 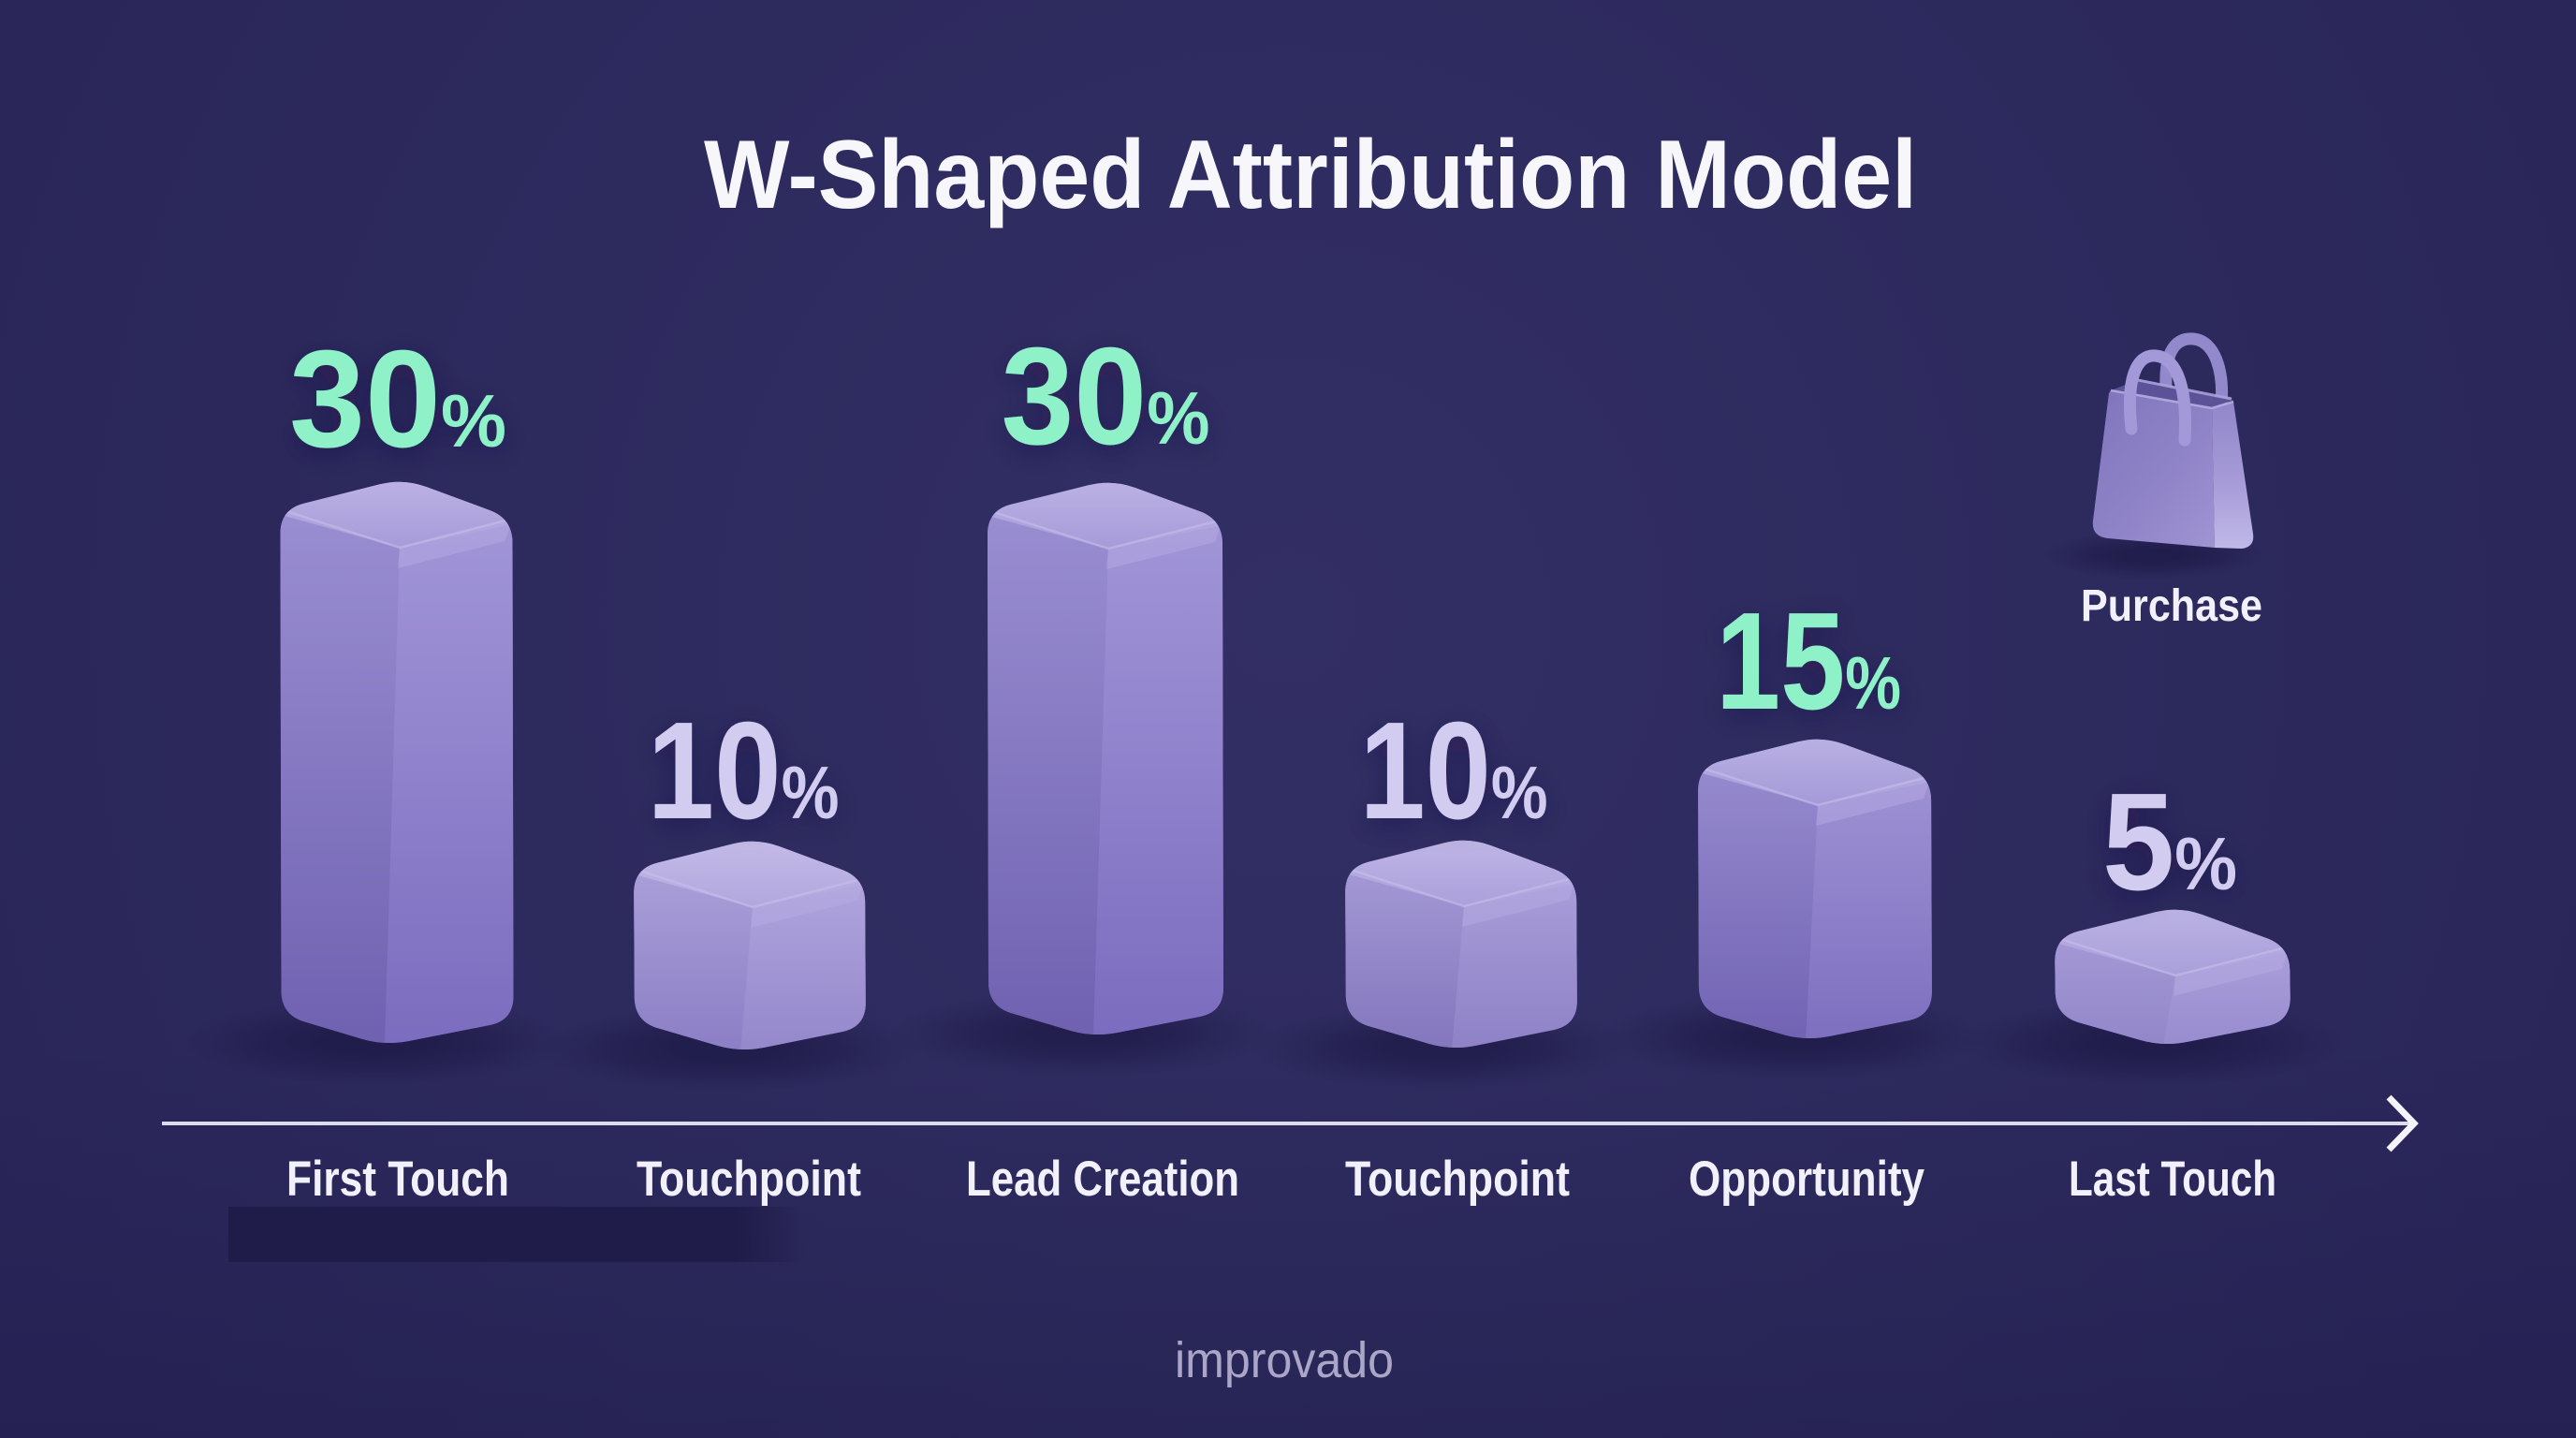 What do you see at coordinates (1310, 175) in the screenshot?
I see `svg-text: W-Shaped Attribution Model` at bounding box center [1310, 175].